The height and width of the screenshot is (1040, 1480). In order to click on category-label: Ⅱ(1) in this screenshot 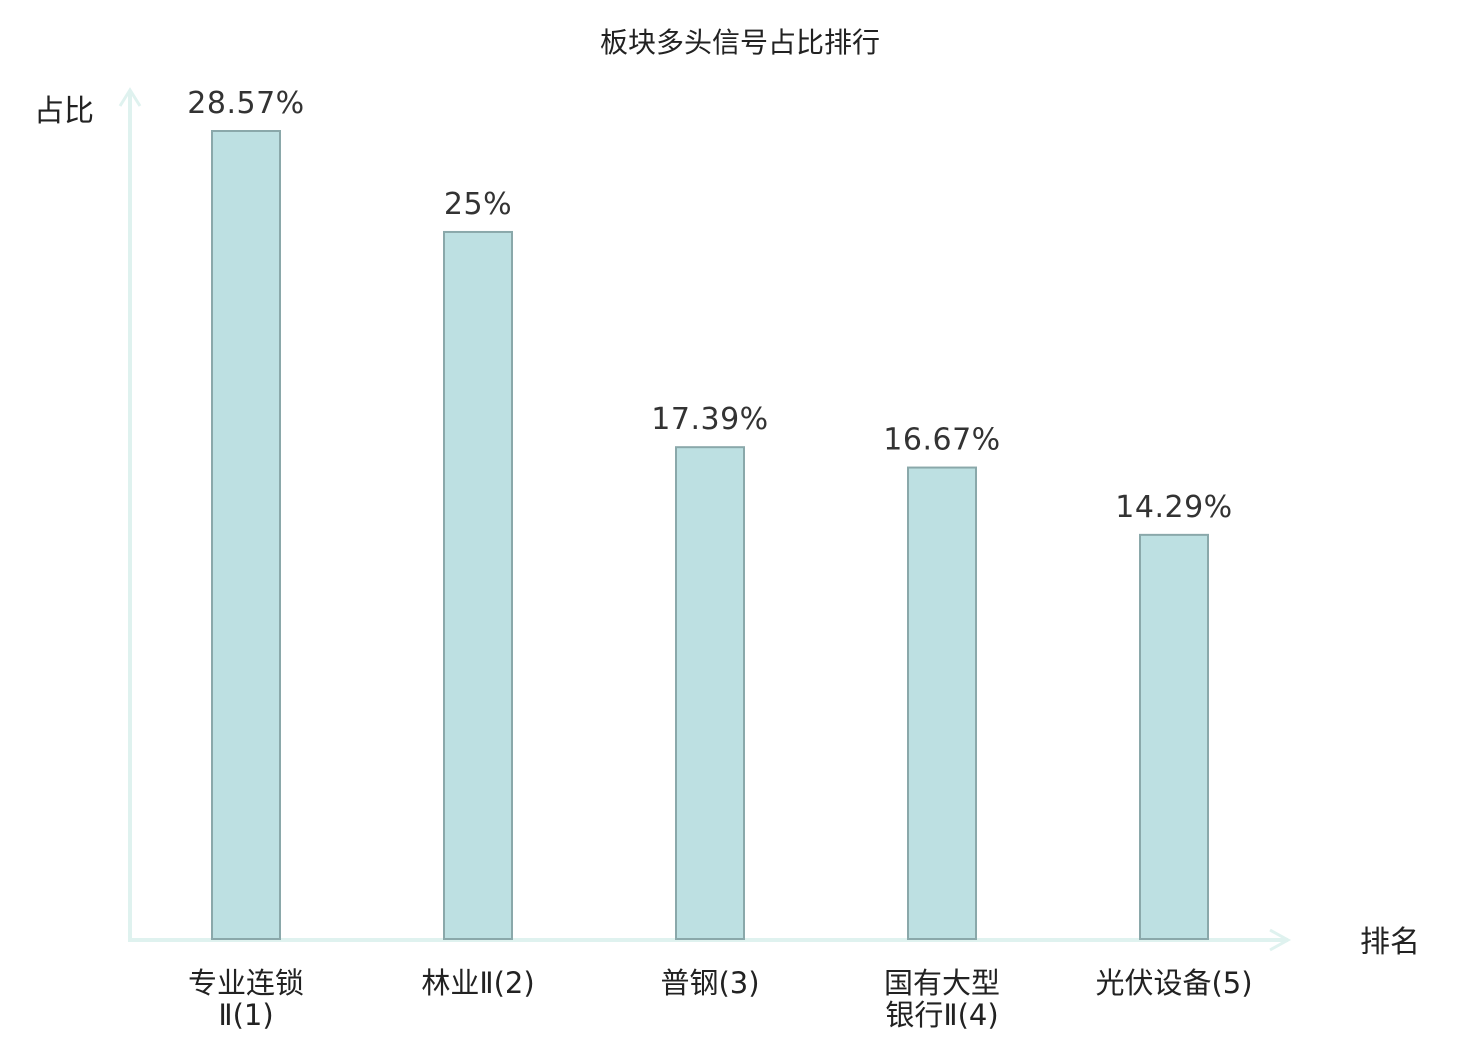, I will do `click(245, 1015)`.